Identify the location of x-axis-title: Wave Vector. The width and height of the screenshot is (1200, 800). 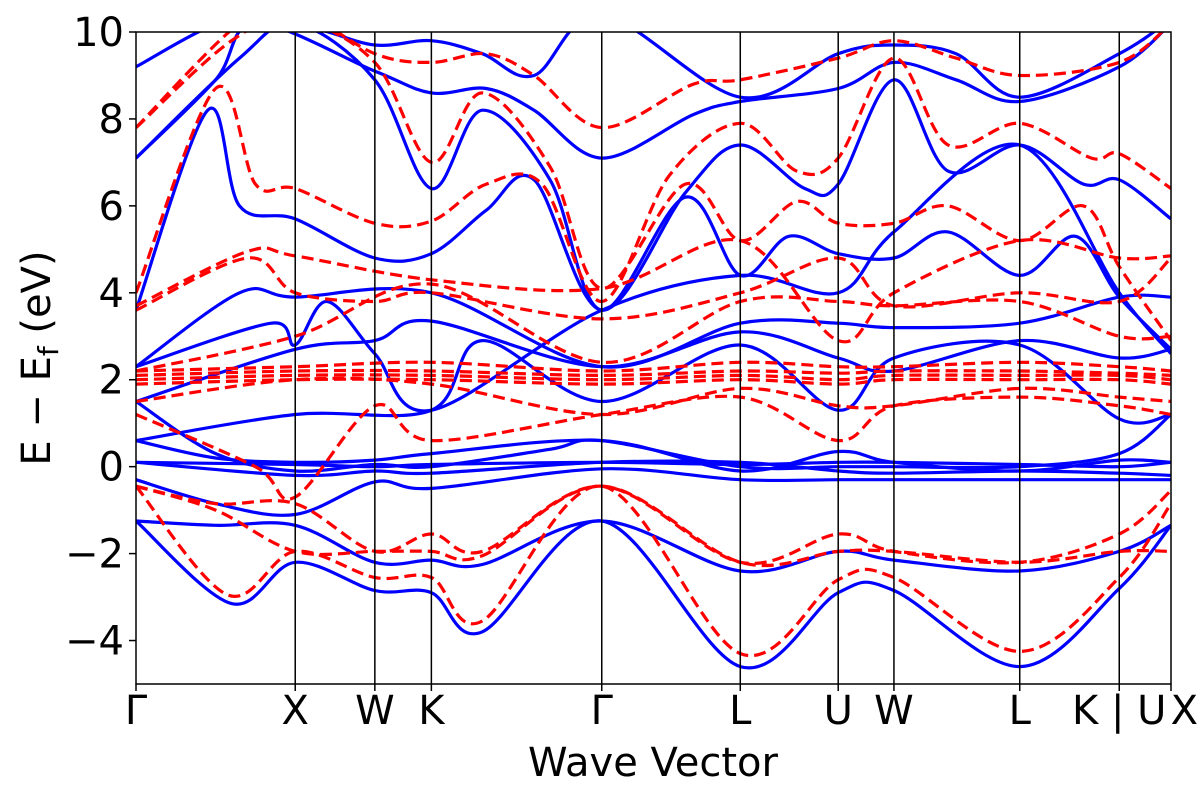
(653, 763).